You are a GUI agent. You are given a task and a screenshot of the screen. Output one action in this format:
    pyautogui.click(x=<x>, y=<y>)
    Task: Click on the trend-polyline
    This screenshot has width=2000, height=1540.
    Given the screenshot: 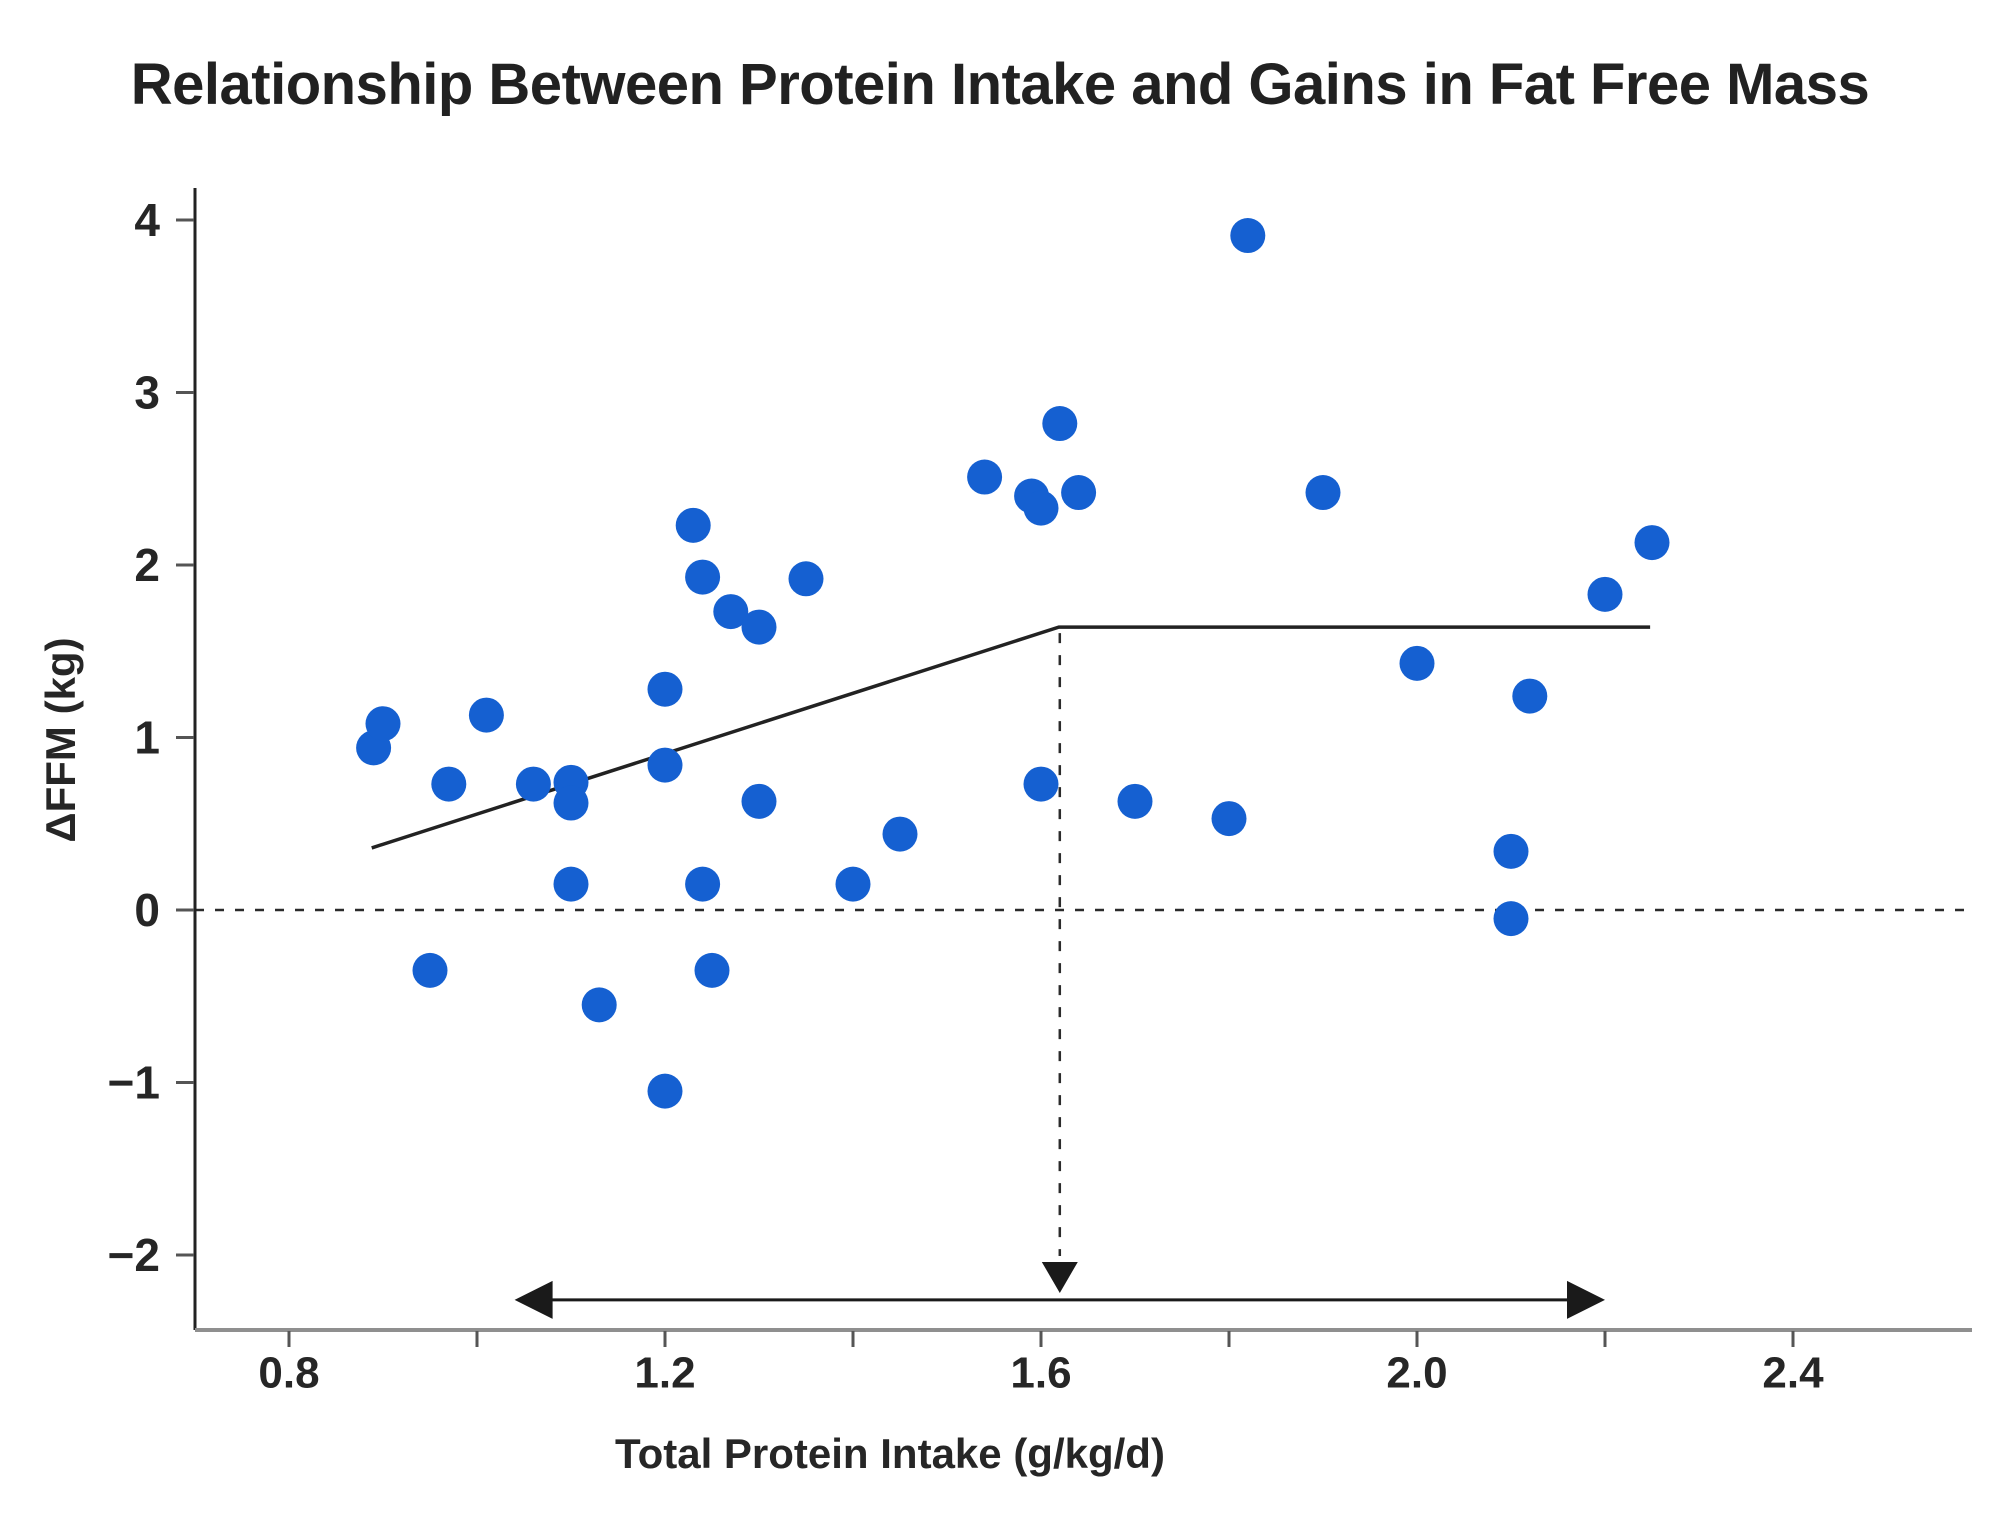 What is the action you would take?
    pyautogui.click(x=1011, y=737)
    